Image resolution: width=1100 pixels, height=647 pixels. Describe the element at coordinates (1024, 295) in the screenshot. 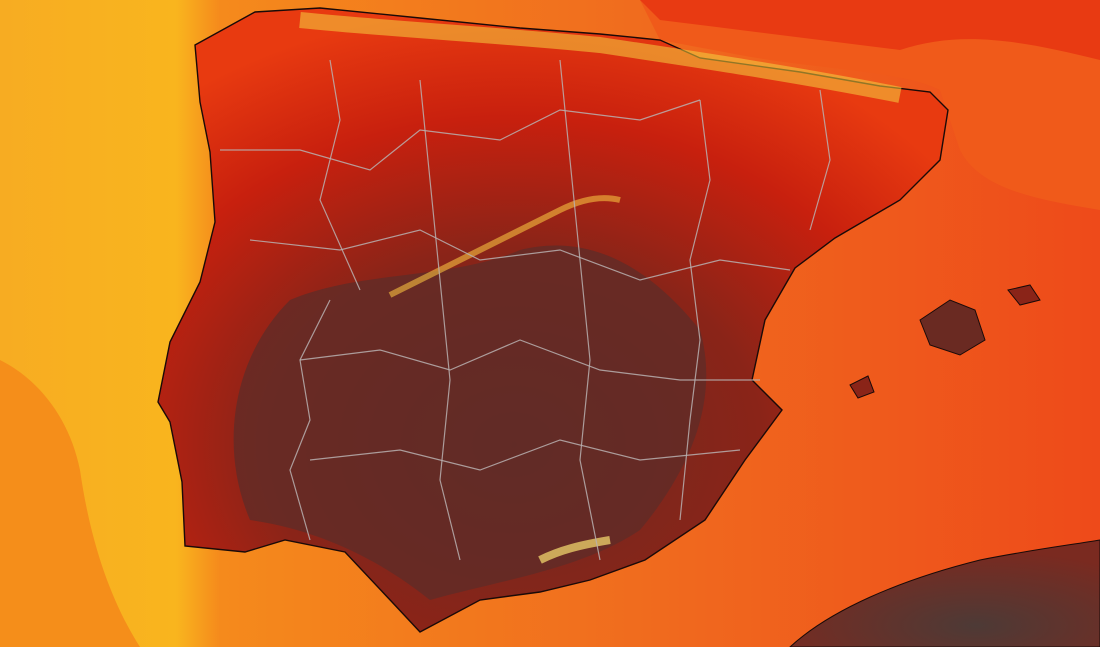

I see `menorca` at that location.